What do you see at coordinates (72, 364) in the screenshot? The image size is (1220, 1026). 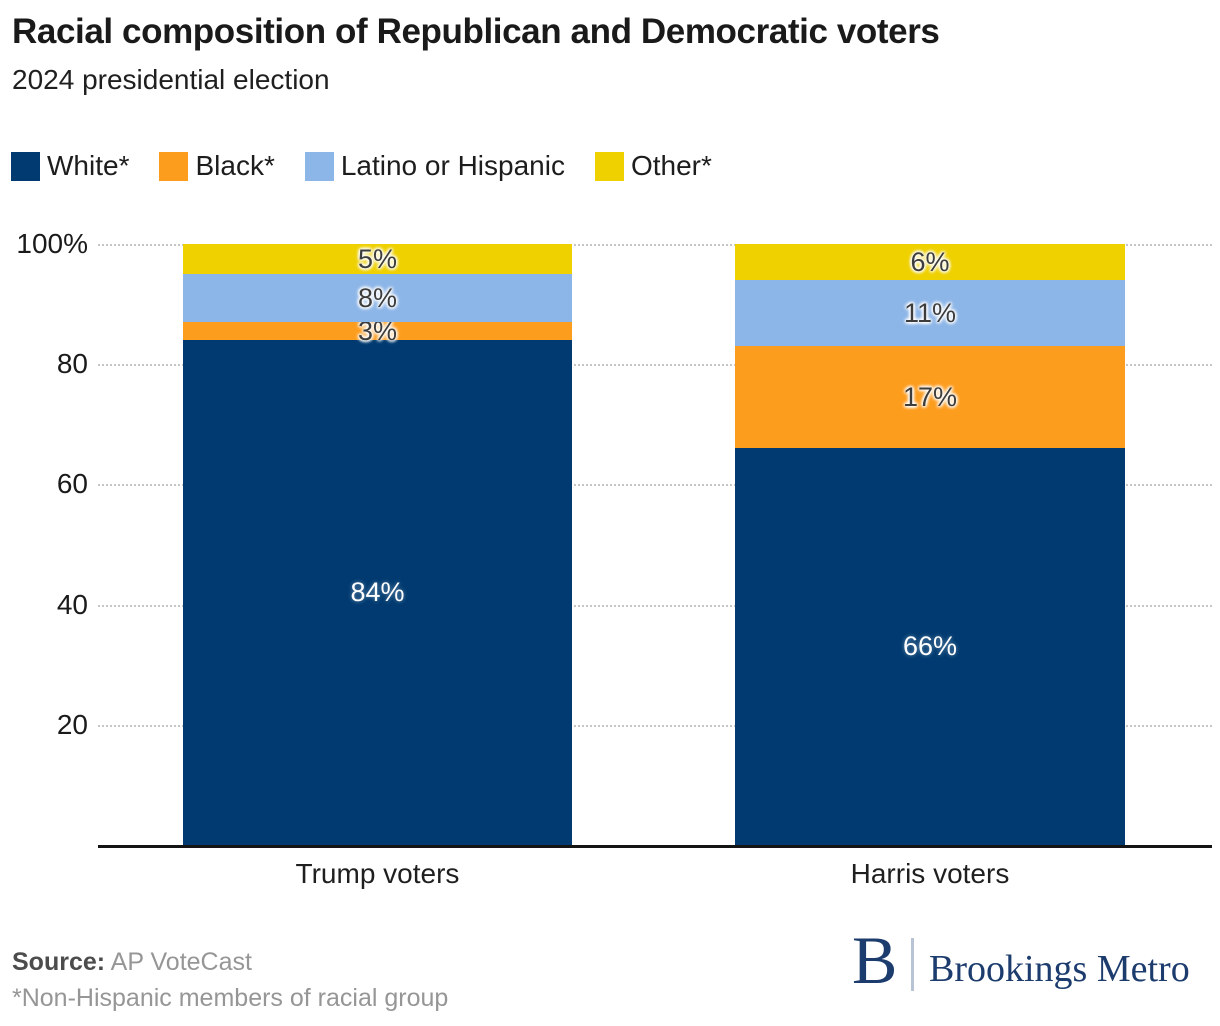 I see `y-axis-tick-label: 80` at bounding box center [72, 364].